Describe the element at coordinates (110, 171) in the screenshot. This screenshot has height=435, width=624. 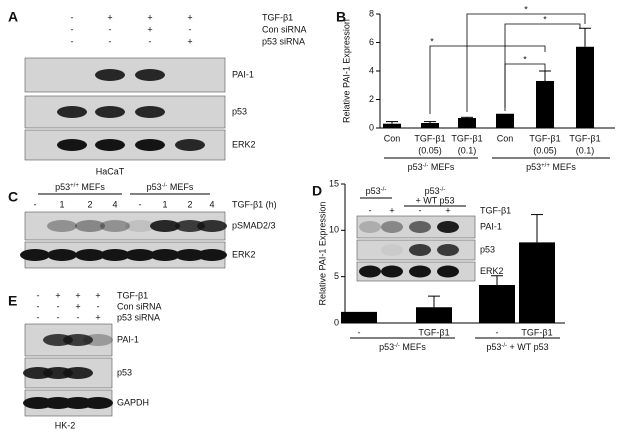
I see `cell-line: HaCaT` at that location.